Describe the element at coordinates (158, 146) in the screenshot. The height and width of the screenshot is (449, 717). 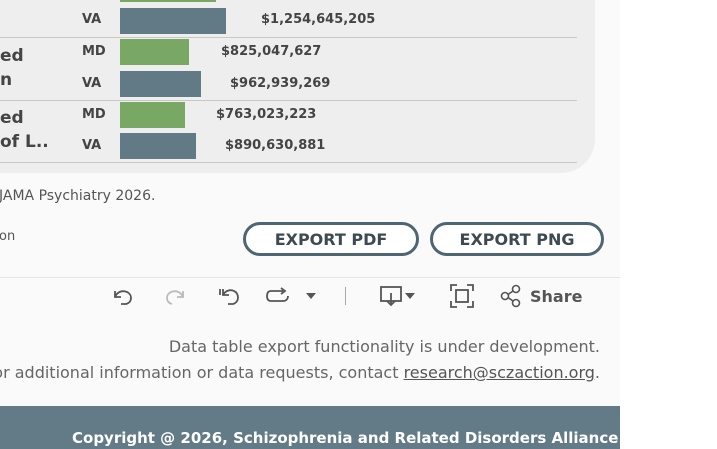
I see `bar-va-row2` at that location.